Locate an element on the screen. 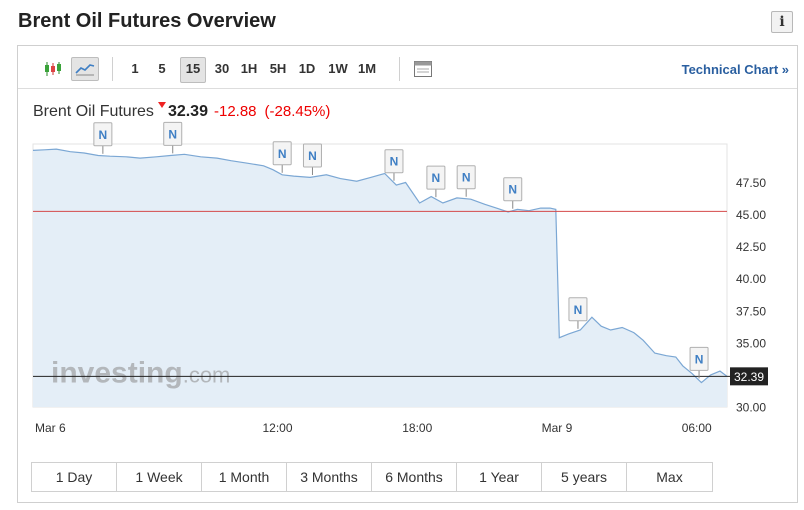  candlestick-icon is located at coordinates (53, 69).